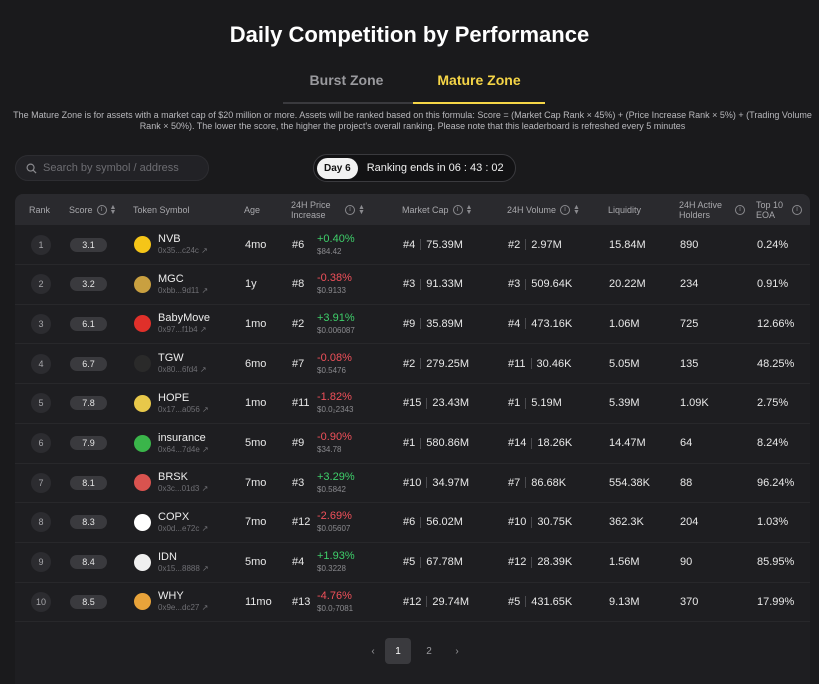 This screenshot has width=819, height=684. What do you see at coordinates (88, 522) in the screenshot?
I see `score-badge: 8.3` at bounding box center [88, 522].